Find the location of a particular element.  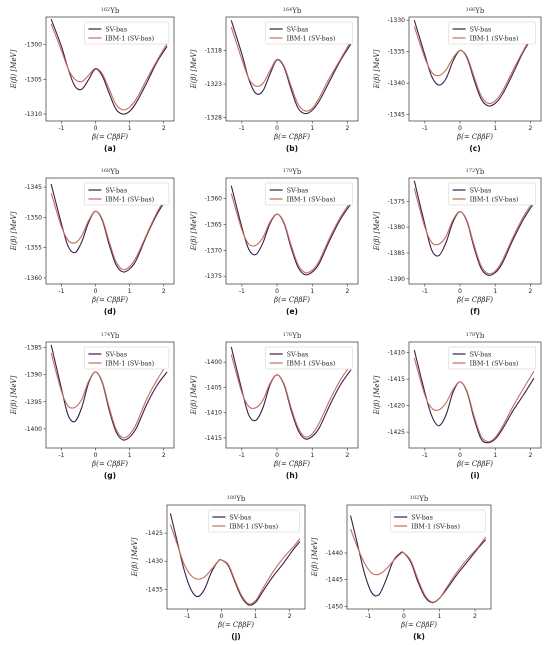

y-tick-label: -1400 is located at coordinates (214, 362).